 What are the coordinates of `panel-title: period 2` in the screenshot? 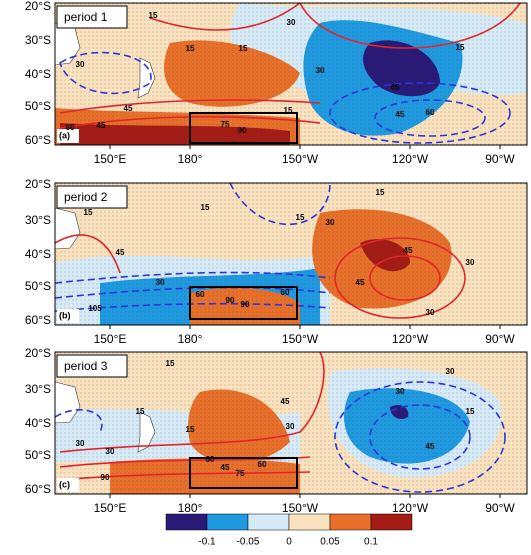 It's located at (86, 197).